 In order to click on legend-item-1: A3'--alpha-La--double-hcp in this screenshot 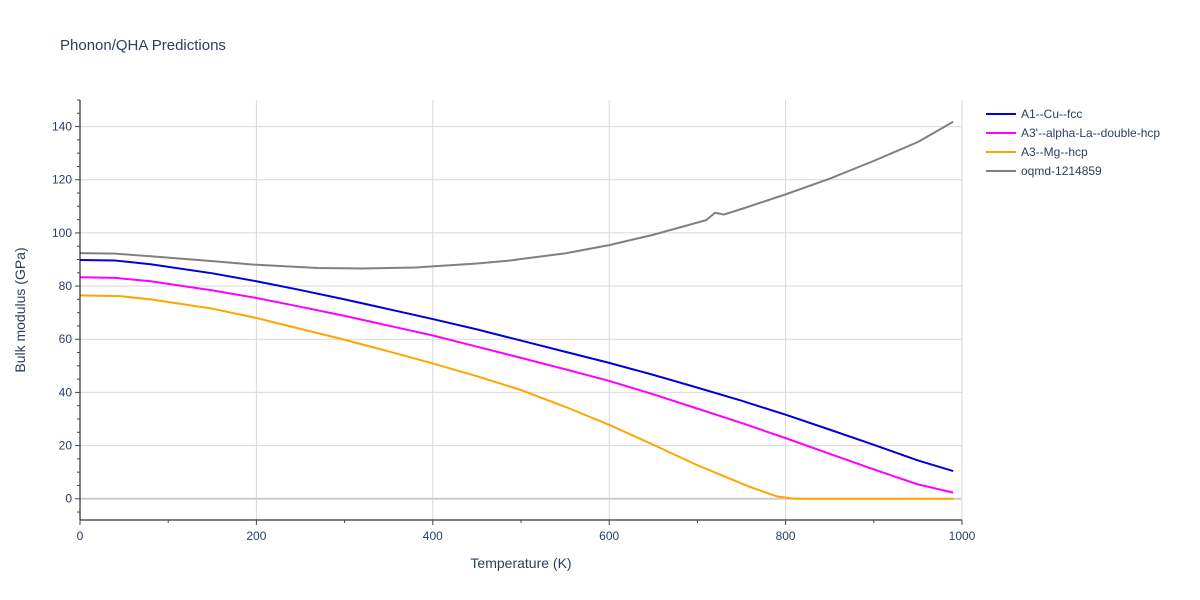, I will do `click(1073, 133)`.